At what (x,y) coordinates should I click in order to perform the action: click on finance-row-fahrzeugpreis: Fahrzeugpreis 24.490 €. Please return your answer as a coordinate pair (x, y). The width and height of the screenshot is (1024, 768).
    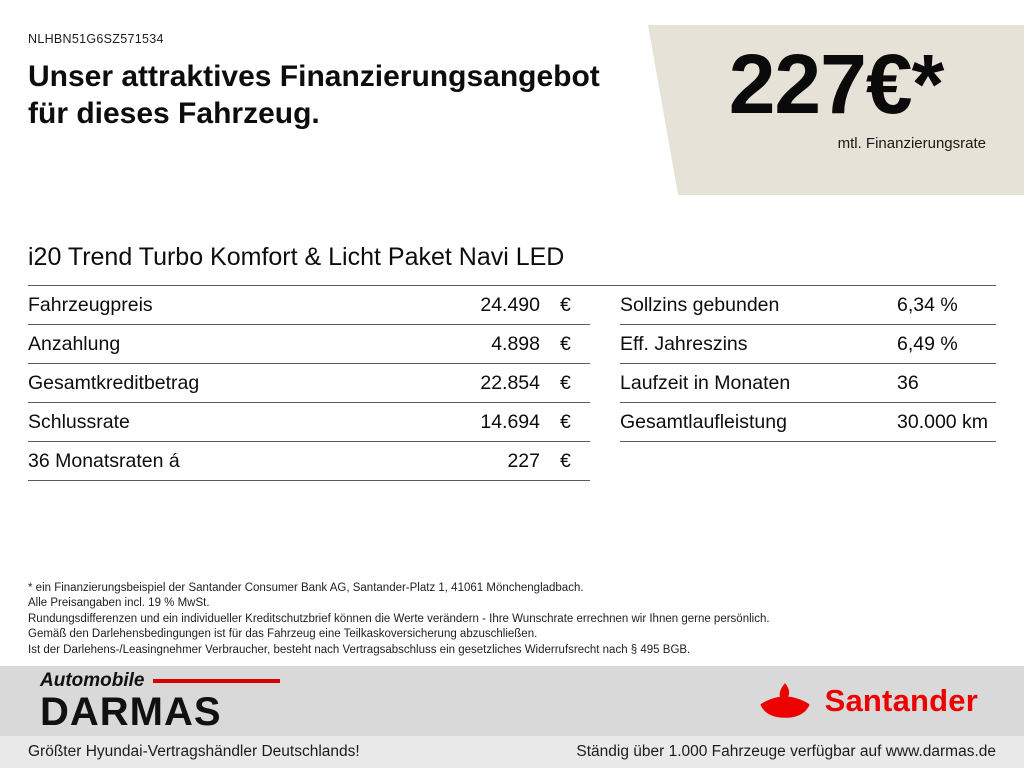
    Looking at the image, I should click on (309, 305).